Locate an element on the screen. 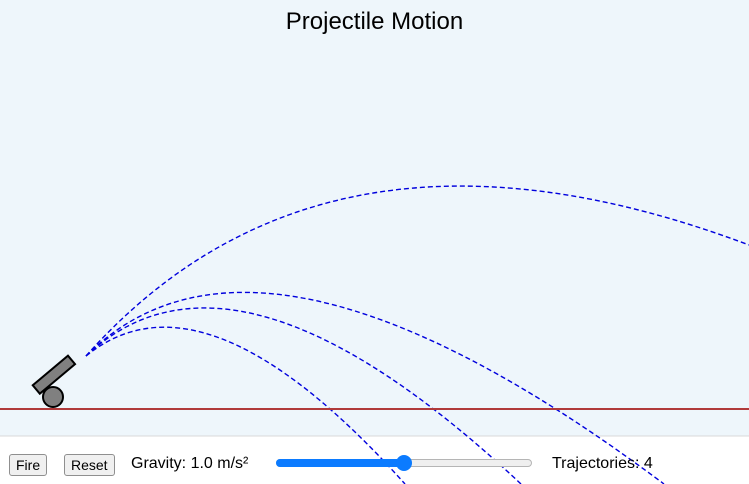 The height and width of the screenshot is (484, 749). trajectories-count: Trajectories: 4 is located at coordinates (602, 464).